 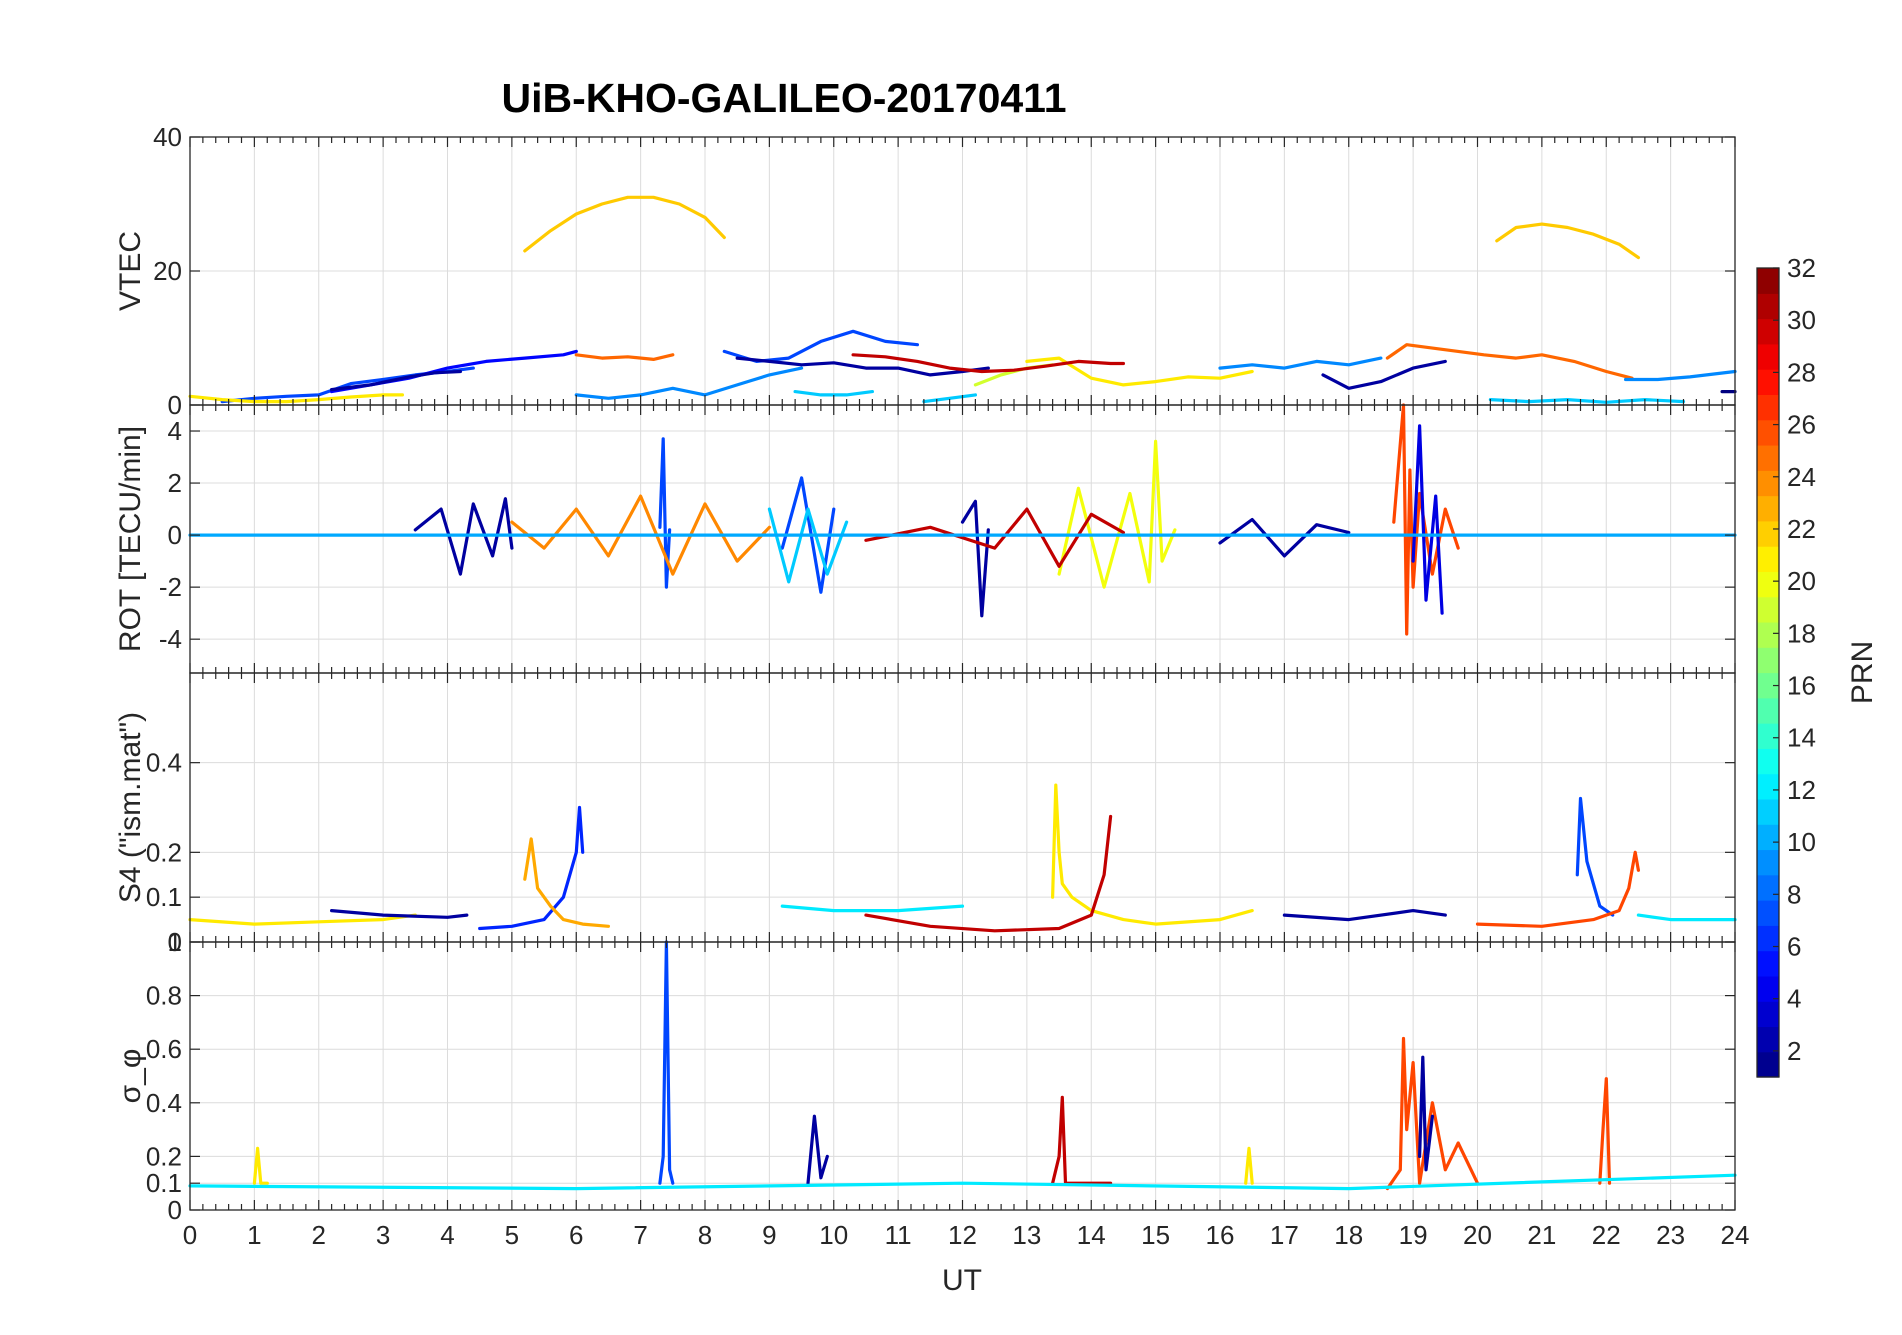 I want to click on x-tick-label: 6, so click(x=576, y=1235).